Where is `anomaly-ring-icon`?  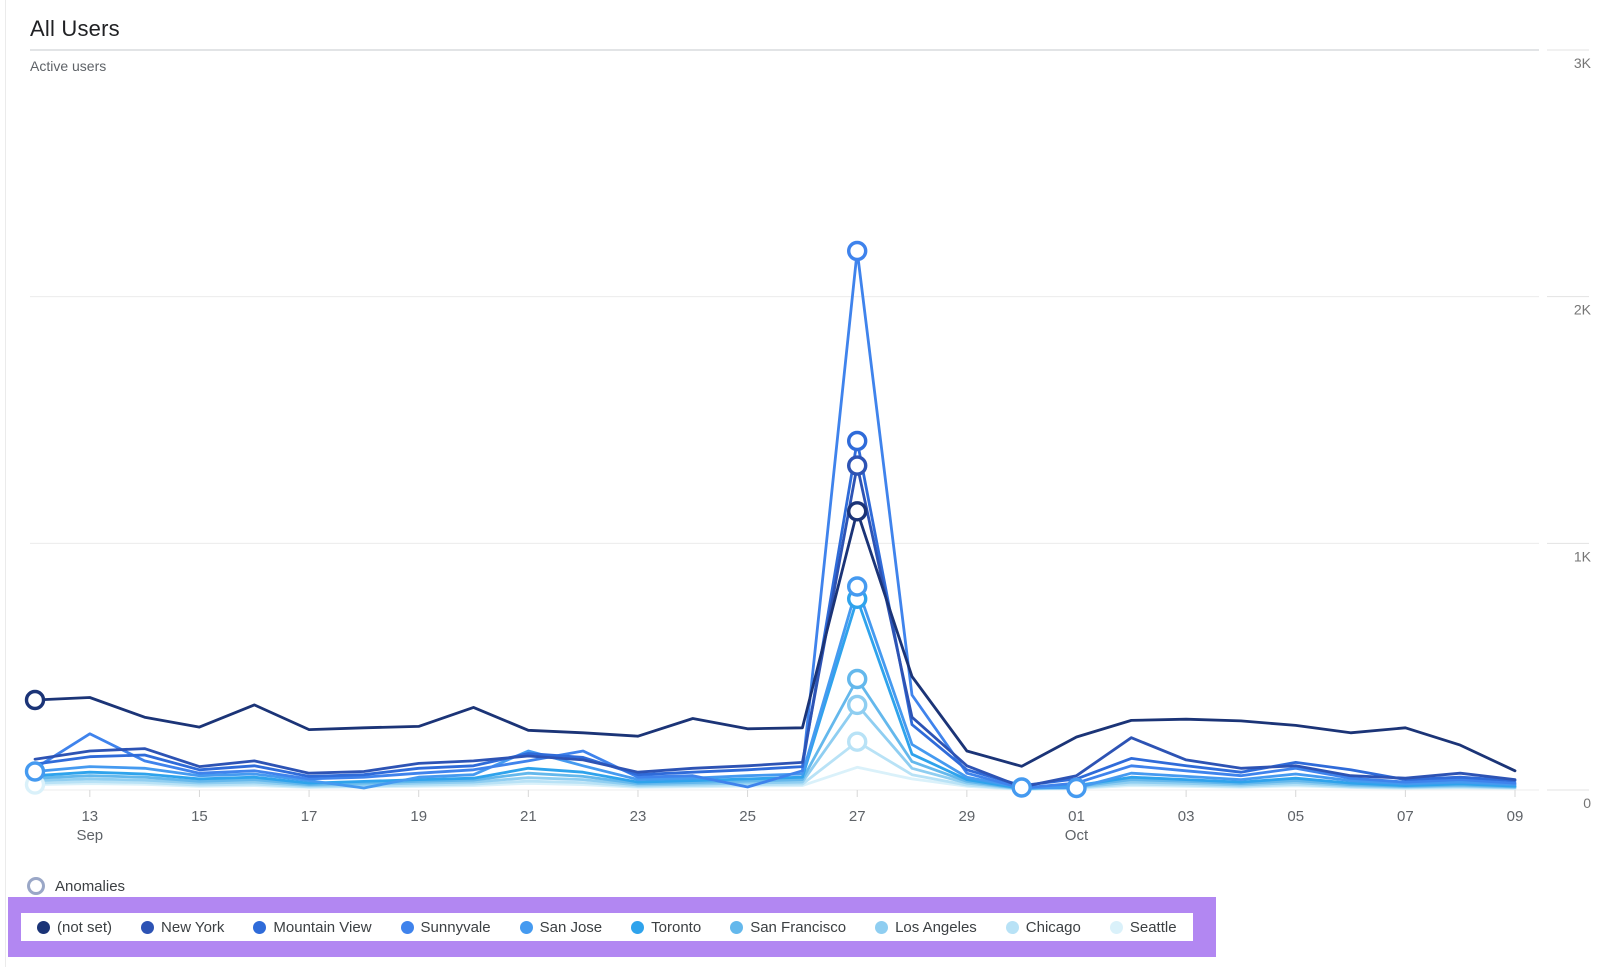
anomaly-ring-icon is located at coordinates (36, 886).